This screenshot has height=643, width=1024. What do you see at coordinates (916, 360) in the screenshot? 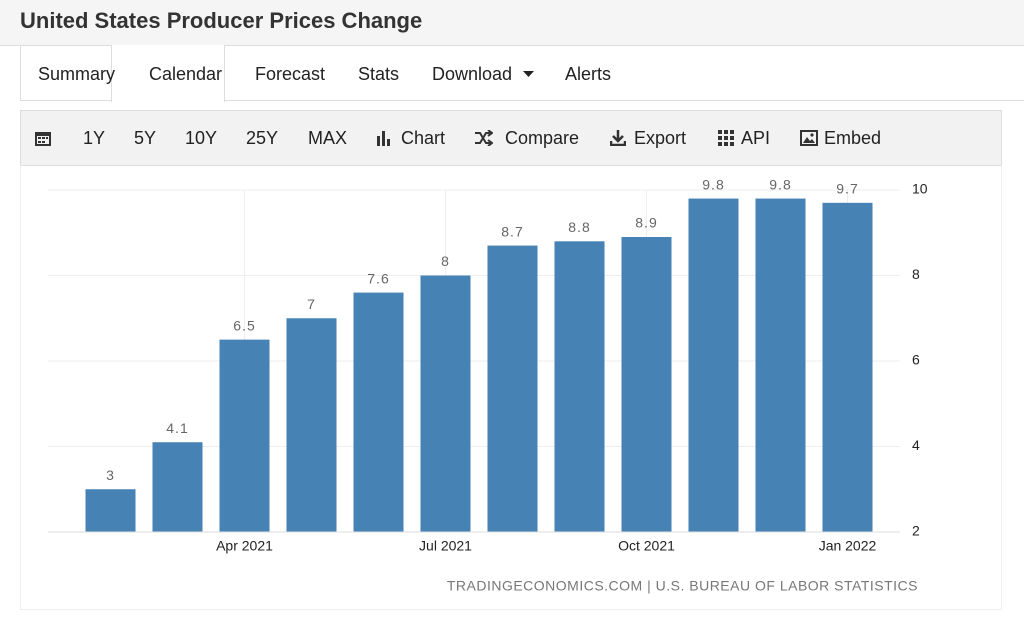
I see `y-tick-label: 6` at bounding box center [916, 360].